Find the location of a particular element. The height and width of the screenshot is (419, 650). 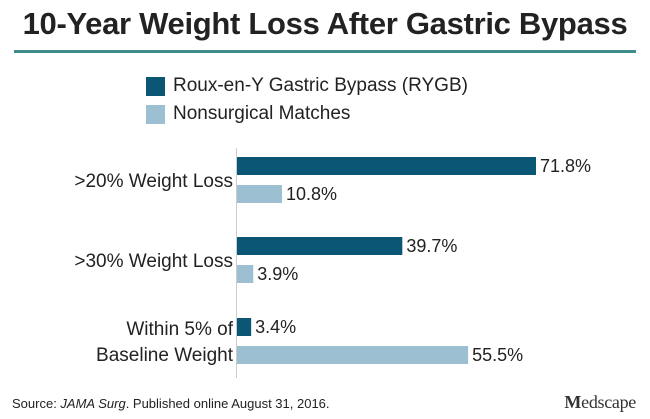

category-label: Within 5% of is located at coordinates (179, 329).